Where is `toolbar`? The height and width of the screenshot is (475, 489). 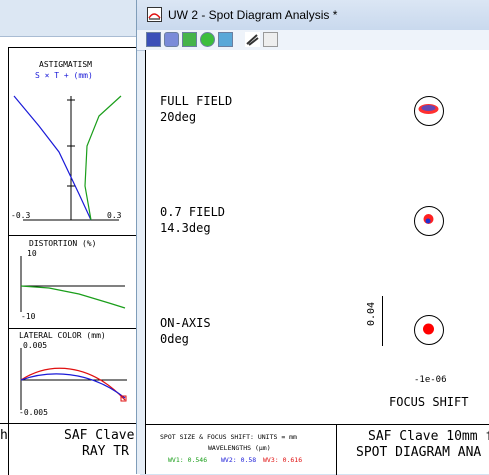
toolbar is located at coordinates (313, 40).